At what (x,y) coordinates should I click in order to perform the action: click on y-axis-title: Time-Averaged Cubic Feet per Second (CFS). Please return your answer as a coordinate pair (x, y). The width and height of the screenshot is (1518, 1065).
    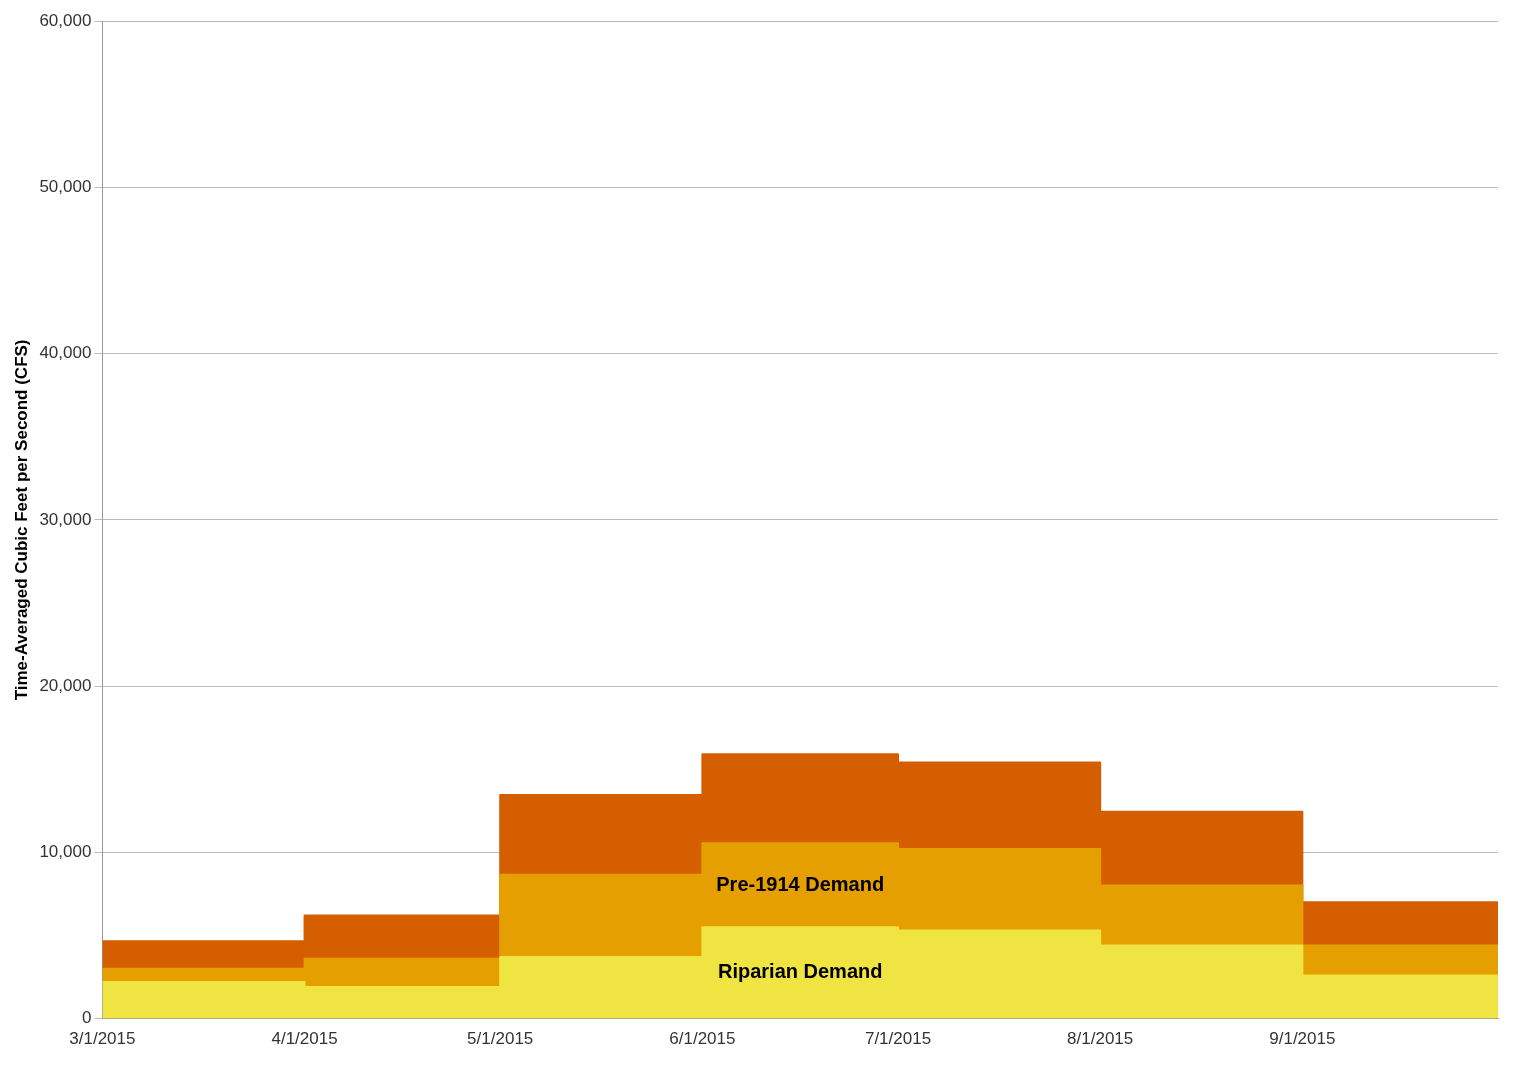
    Looking at the image, I should click on (21, 520).